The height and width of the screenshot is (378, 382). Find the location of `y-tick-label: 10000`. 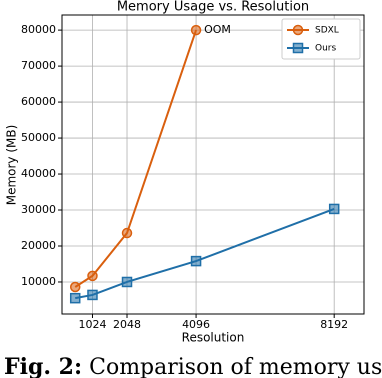

y-tick-label: 10000 is located at coordinates (38, 281).